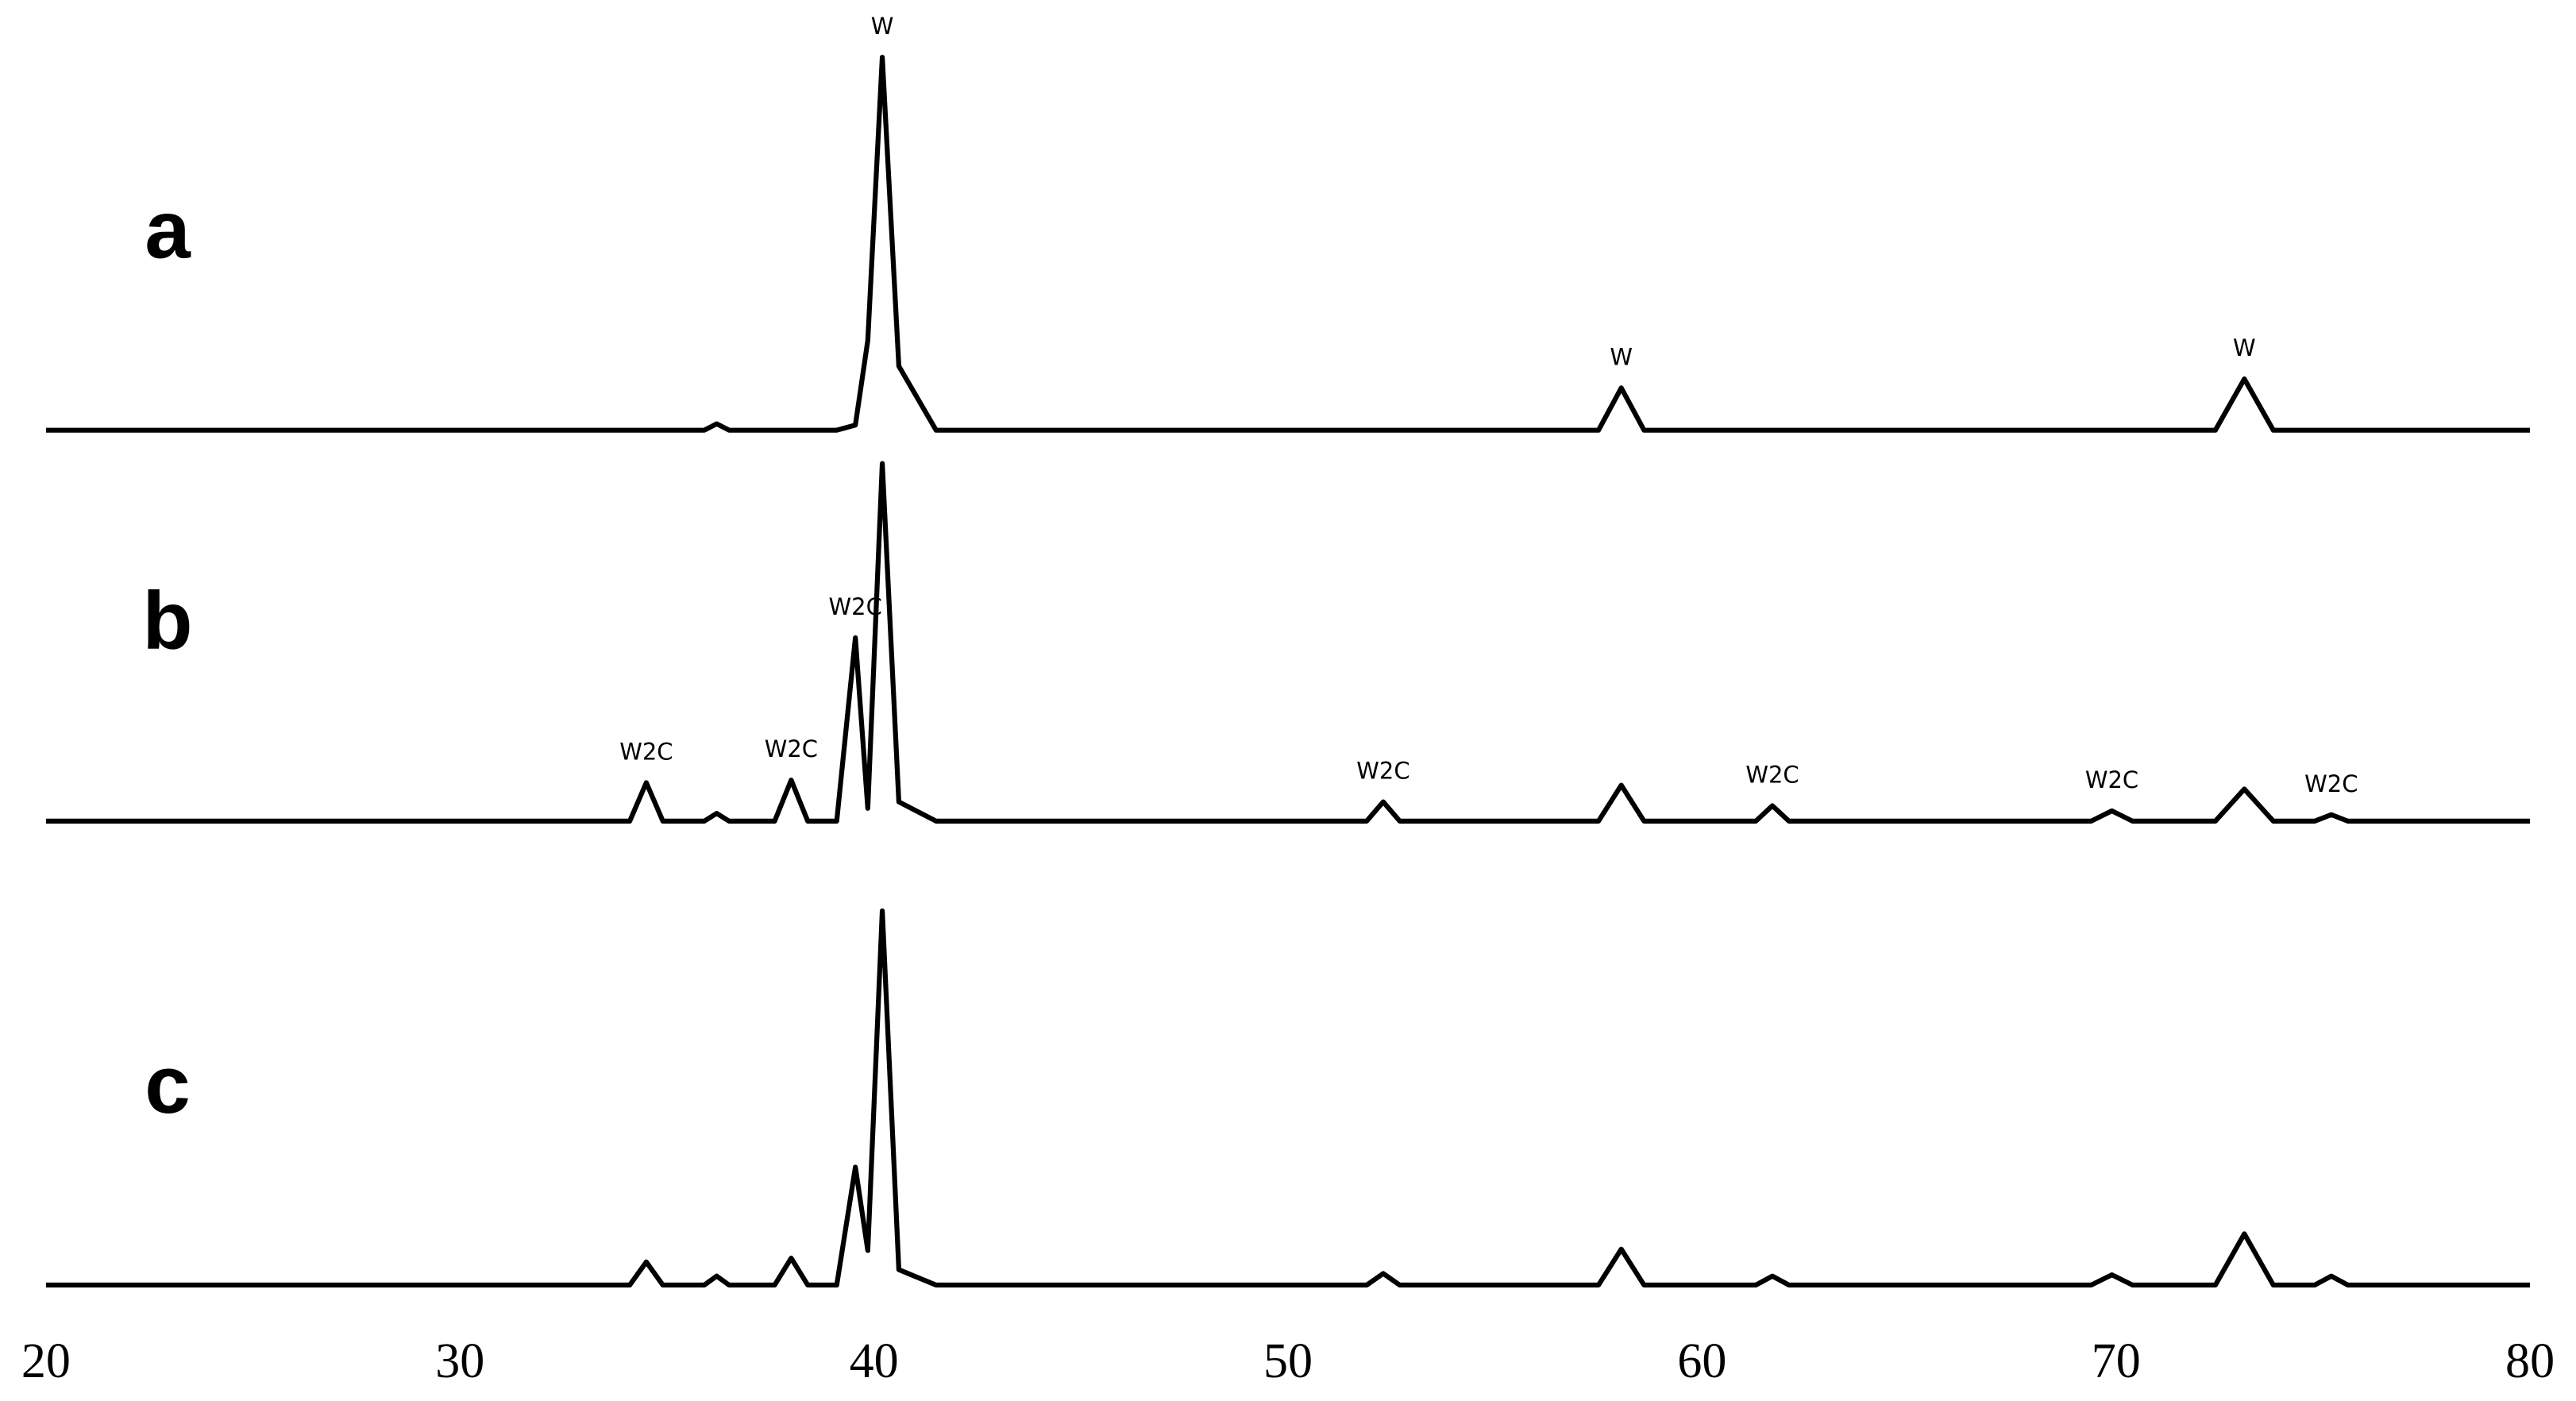 Image resolution: width=2576 pixels, height=1401 pixels. Describe the element at coordinates (2116, 1361) in the screenshot. I see `x-tick-label: 70` at that location.